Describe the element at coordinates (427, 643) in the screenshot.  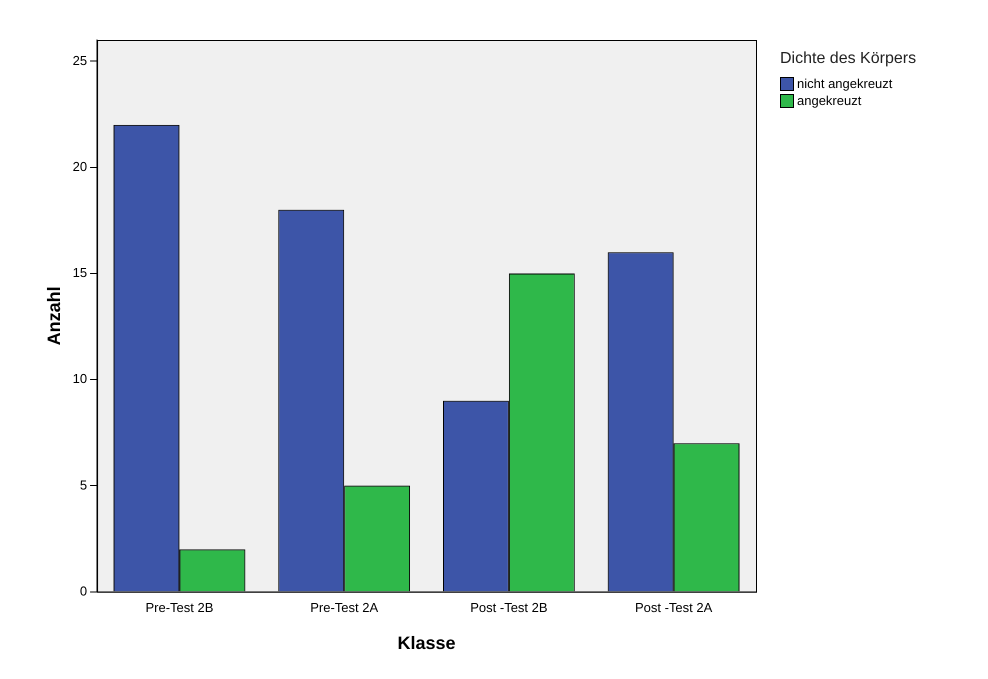
I see `x-axis-title: Klasse` at that location.